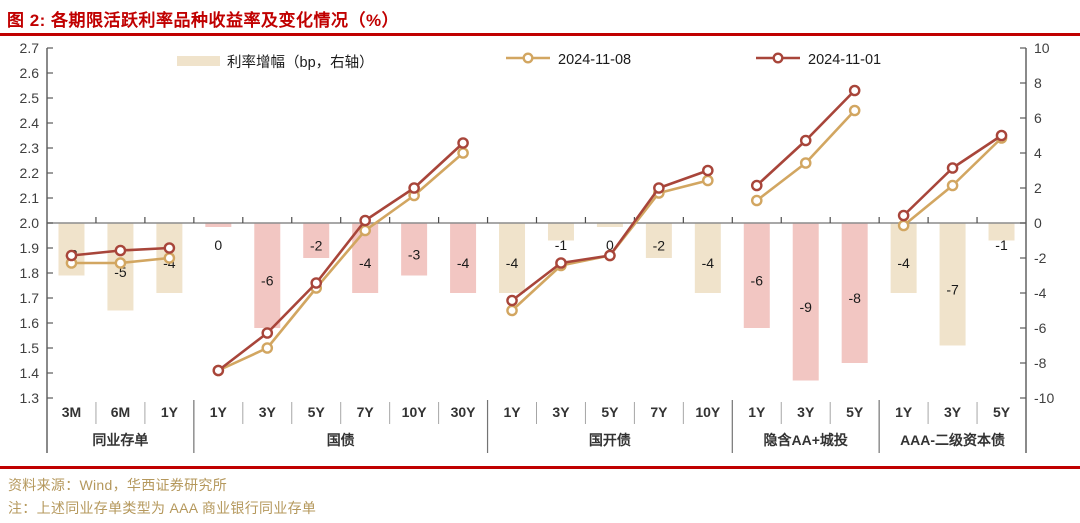  I want to click on left-axis-tick-label: 1.9, so click(30, 248).